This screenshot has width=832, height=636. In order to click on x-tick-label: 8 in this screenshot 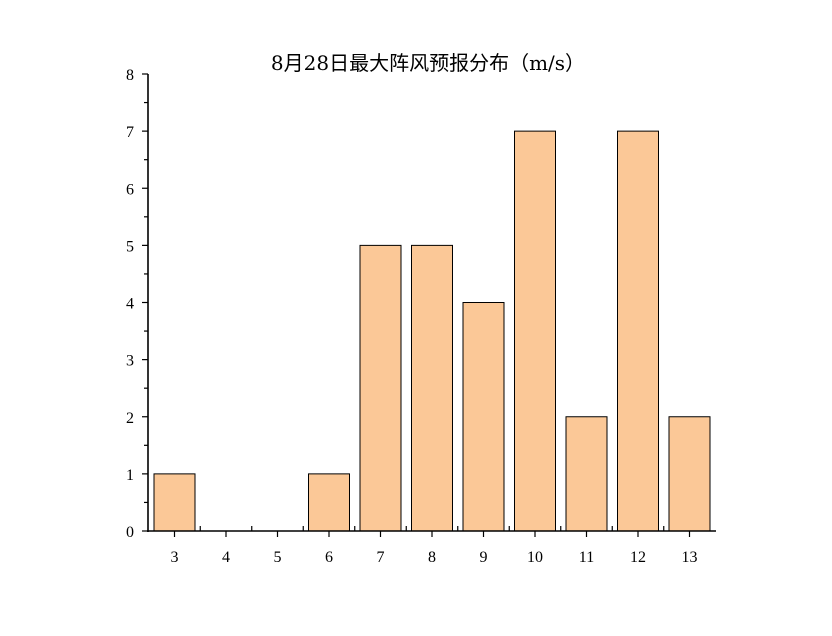, I will do `click(432, 557)`.